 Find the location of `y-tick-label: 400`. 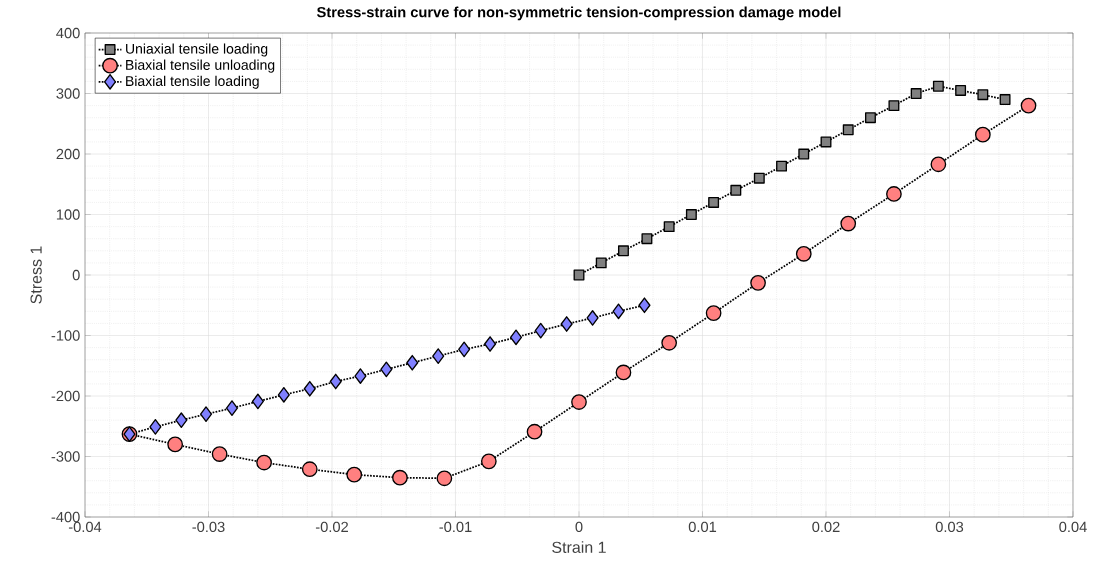

y-tick-label: 400 is located at coordinates (68, 33).